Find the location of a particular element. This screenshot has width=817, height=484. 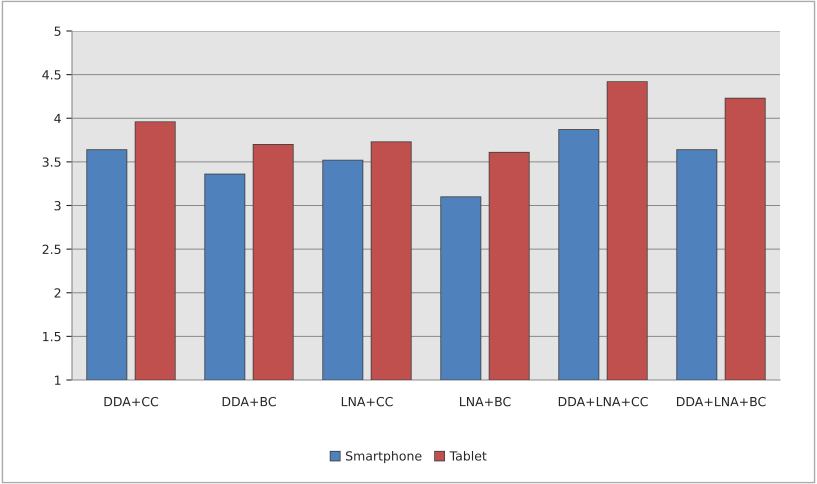

y-tick-label: 3 is located at coordinates (57, 205).